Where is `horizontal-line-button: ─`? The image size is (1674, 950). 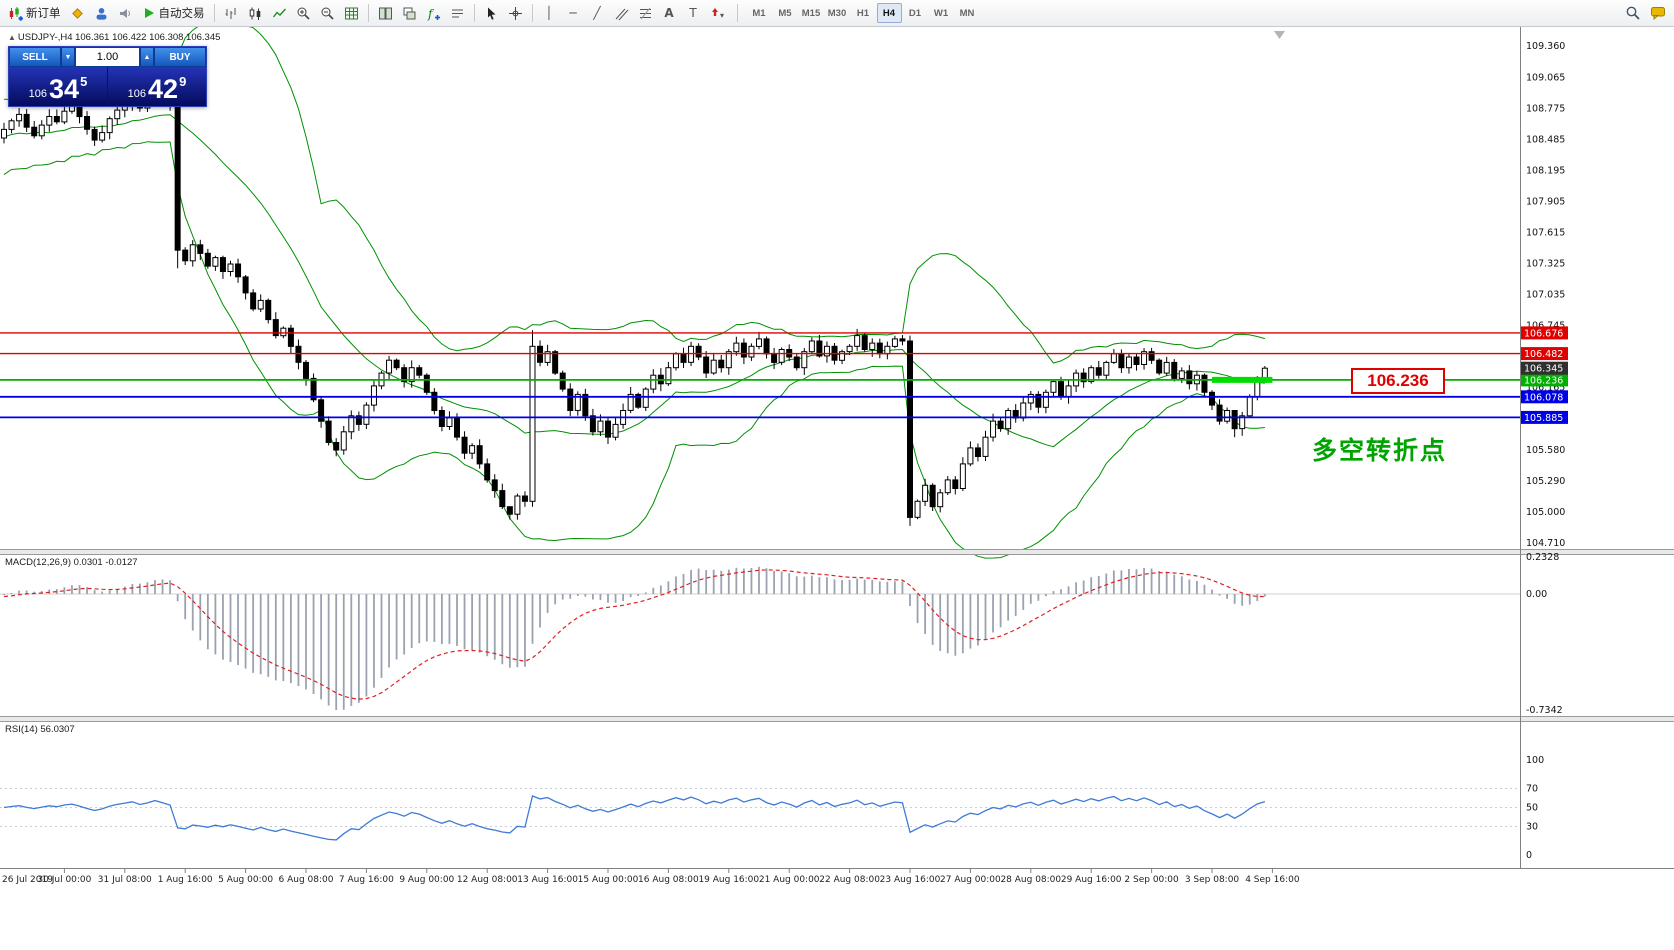 horizontal-line-button: ─ is located at coordinates (573, 13).